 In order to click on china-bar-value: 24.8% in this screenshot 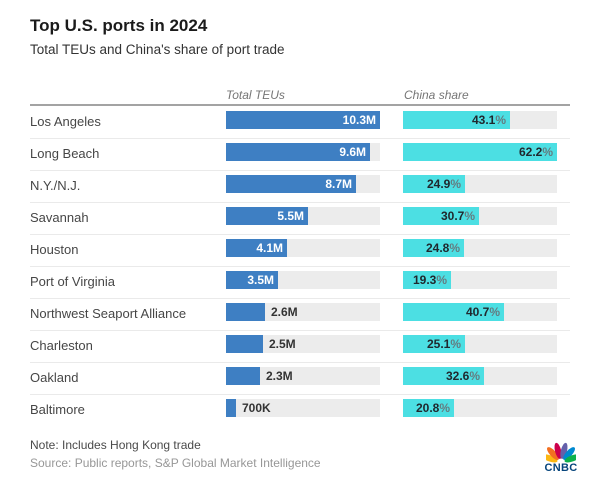, I will do `click(442, 248)`.